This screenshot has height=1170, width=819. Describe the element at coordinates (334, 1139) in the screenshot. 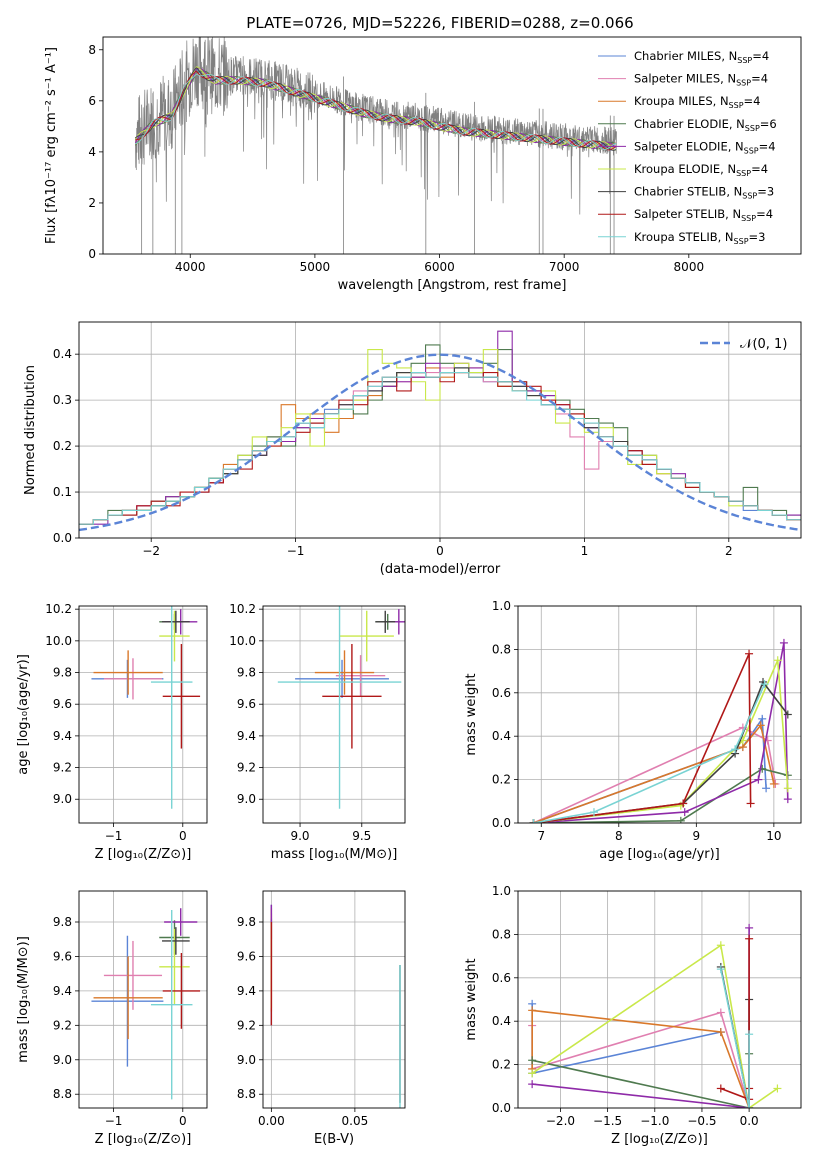

I see `x-axis-label: E(B-V)` at that location.